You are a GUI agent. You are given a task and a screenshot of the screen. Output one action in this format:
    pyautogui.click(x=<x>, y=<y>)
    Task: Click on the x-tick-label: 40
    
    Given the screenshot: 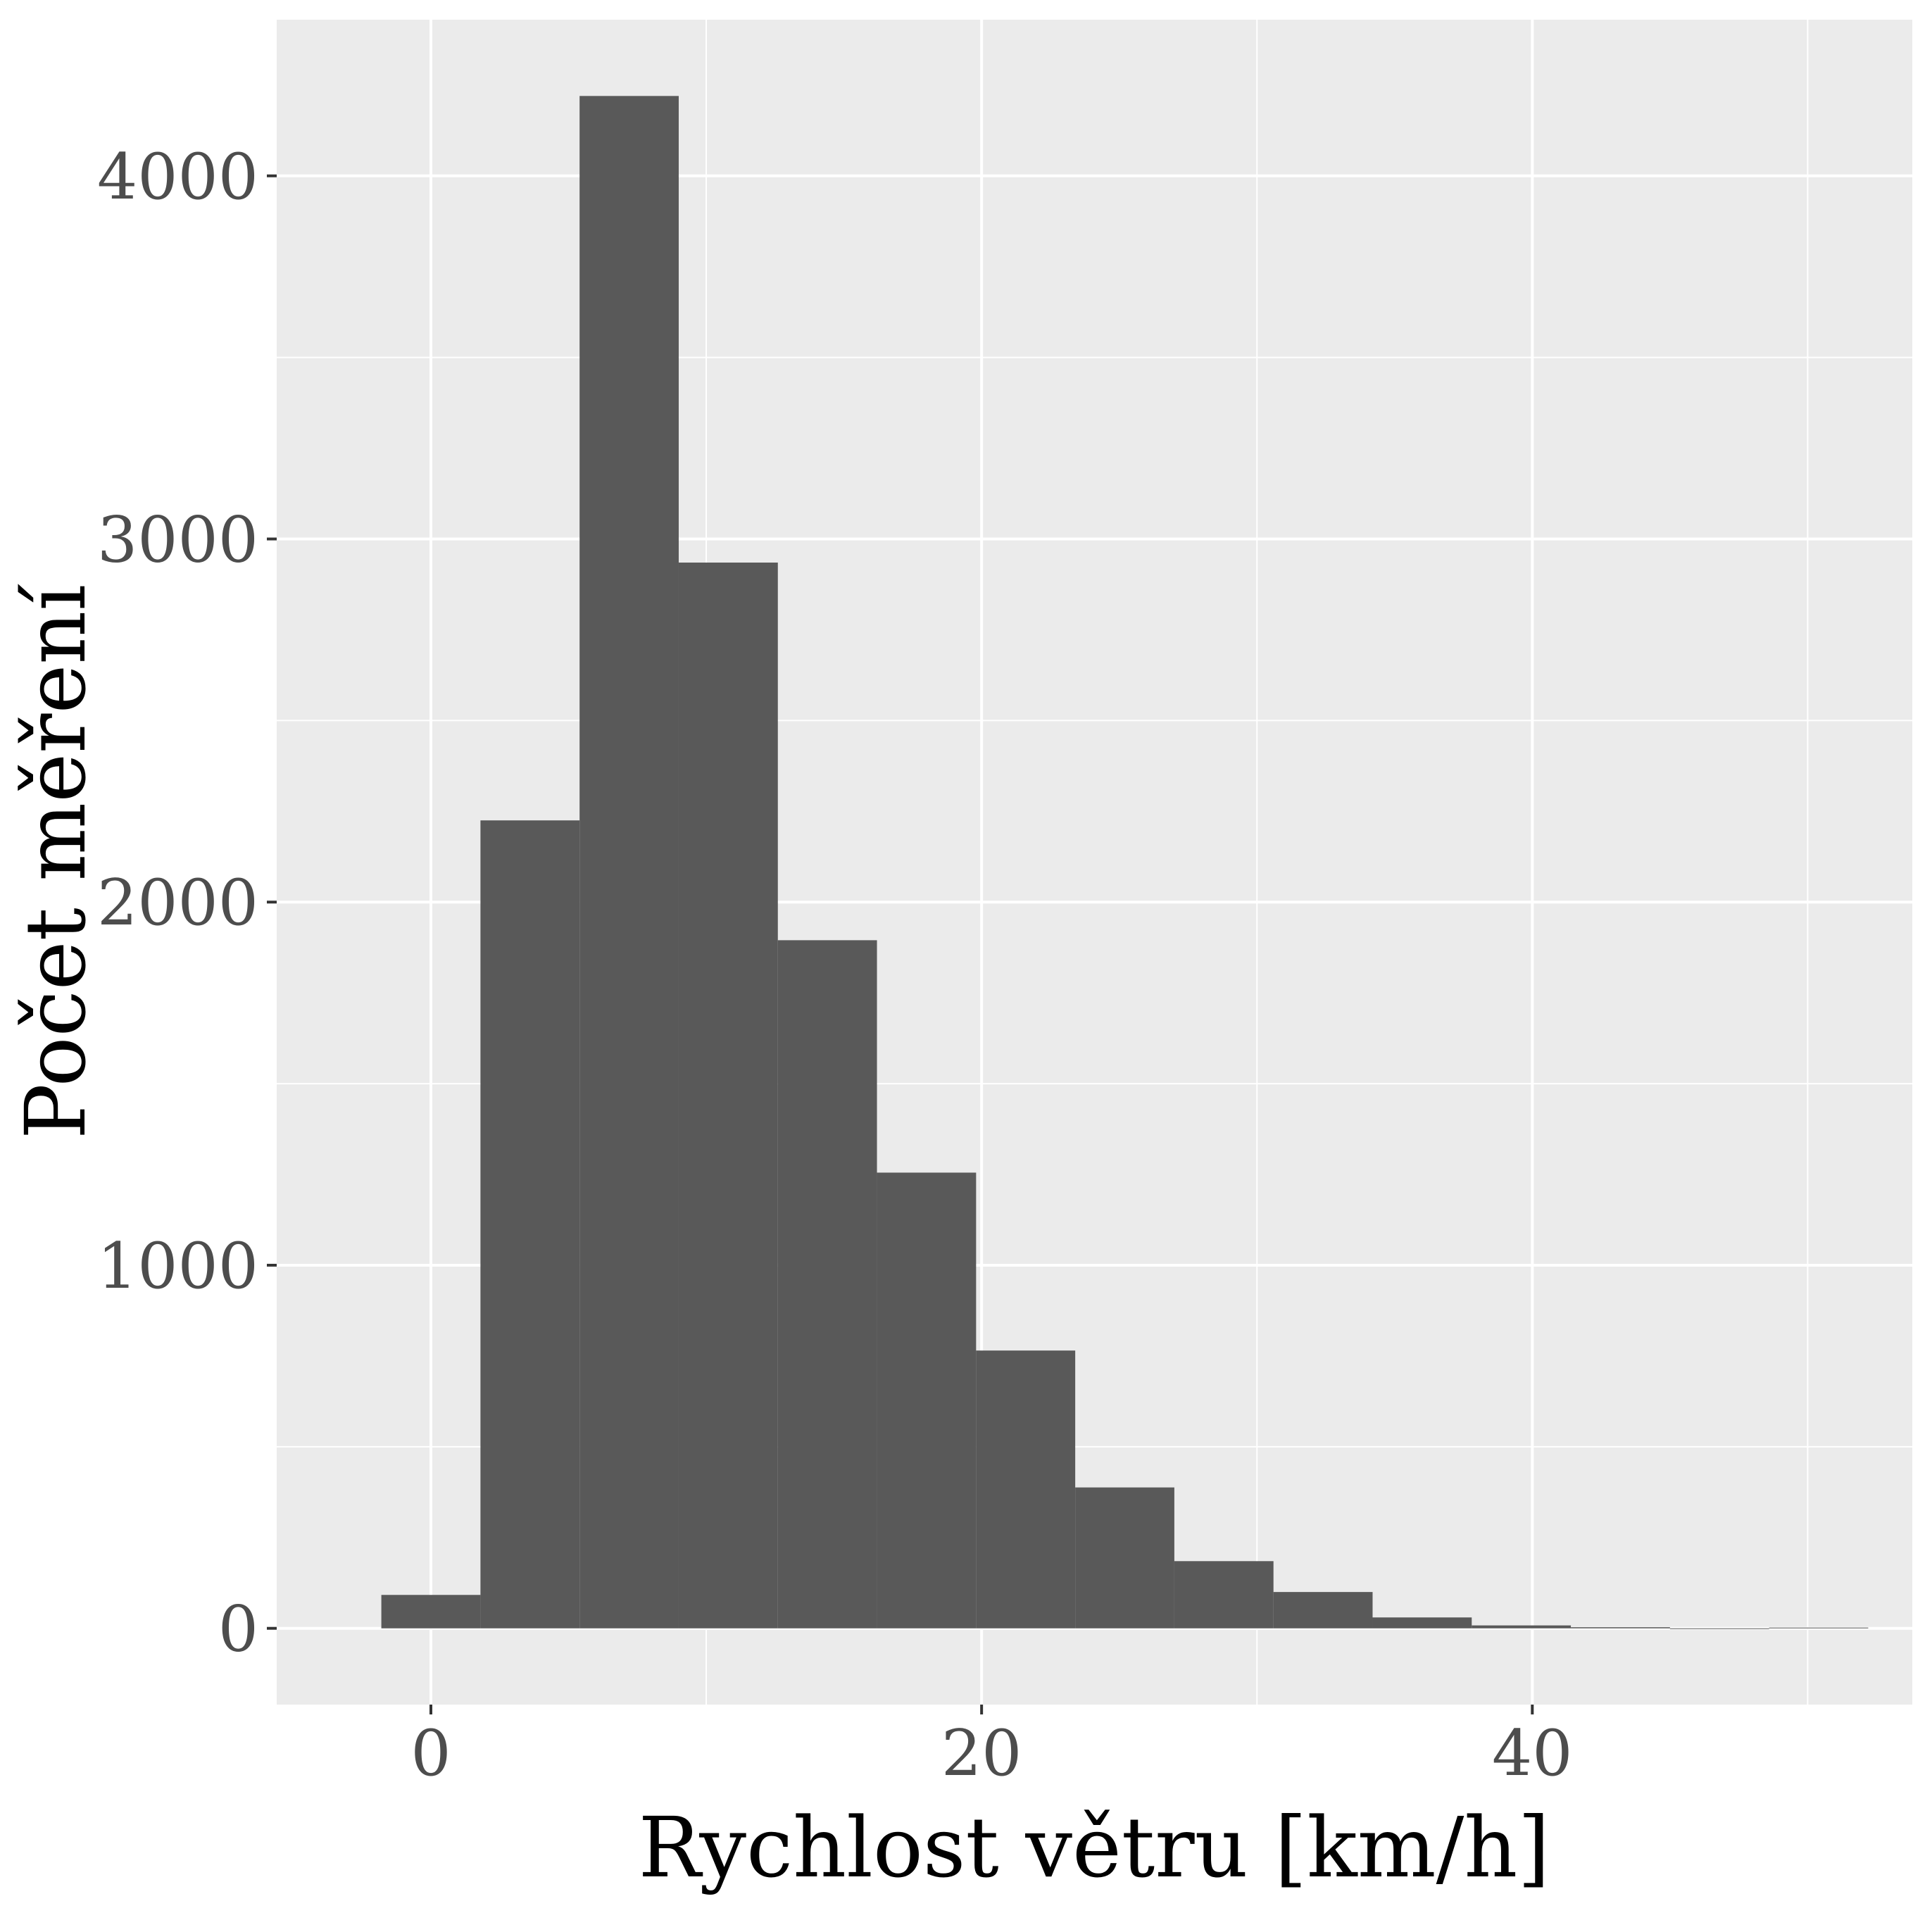 What is the action you would take?
    pyautogui.click(x=1533, y=1754)
    